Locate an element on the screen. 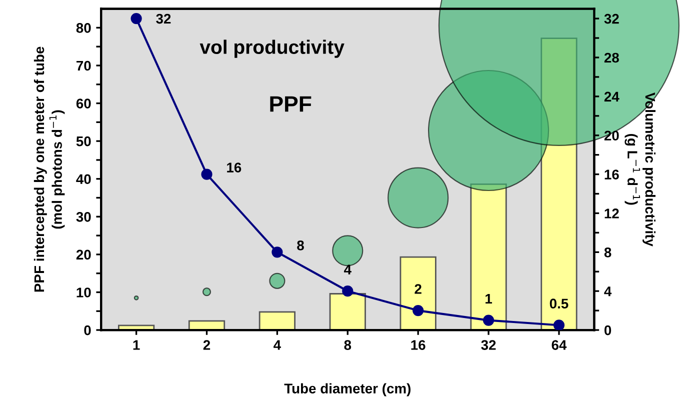 The width and height of the screenshot is (683, 401). y2-tick-label: 32 is located at coordinates (611, 19).